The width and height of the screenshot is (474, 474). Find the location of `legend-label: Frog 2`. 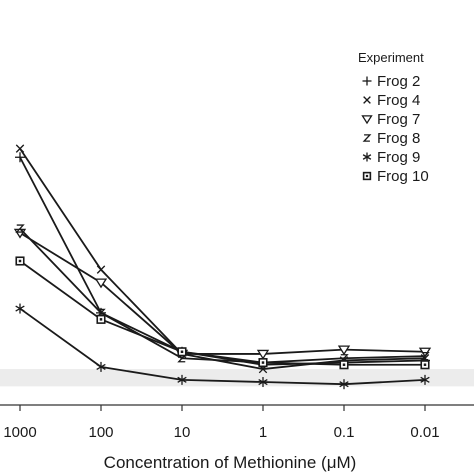

legend-label: Frog 2 is located at coordinates (398, 81).